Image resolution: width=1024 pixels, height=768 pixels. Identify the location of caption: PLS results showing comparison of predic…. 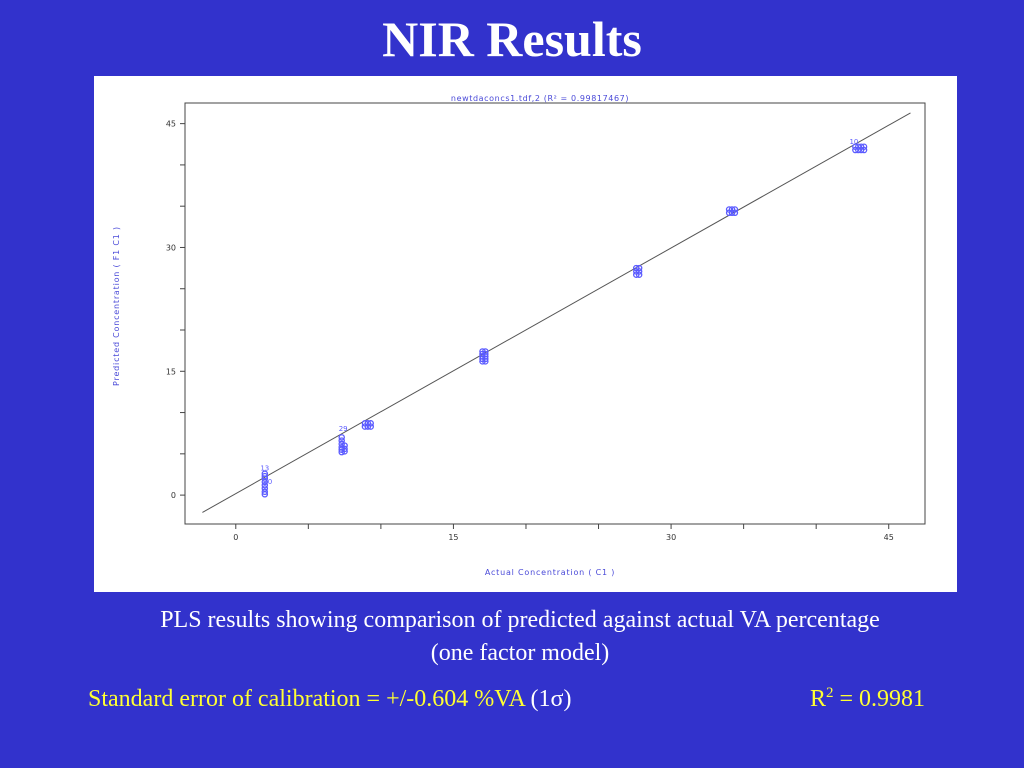
(520, 637).